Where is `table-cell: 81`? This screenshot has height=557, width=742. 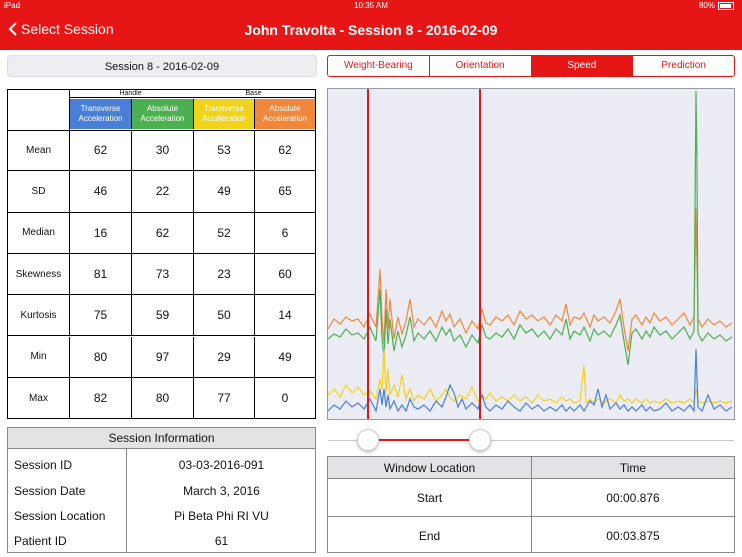 table-cell: 81 is located at coordinates (100, 274).